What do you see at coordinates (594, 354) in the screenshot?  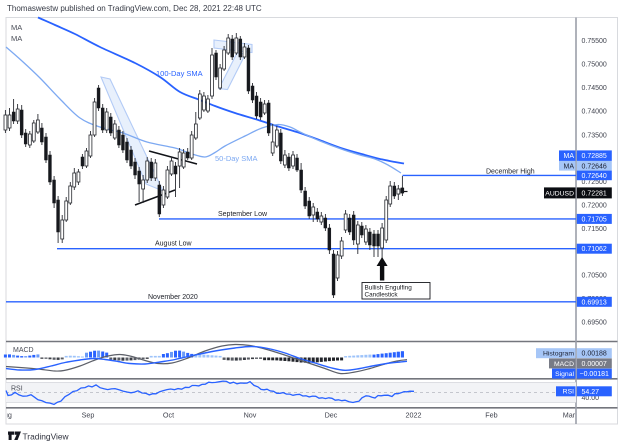 I see `svg-text: 0.00188` at bounding box center [594, 354].